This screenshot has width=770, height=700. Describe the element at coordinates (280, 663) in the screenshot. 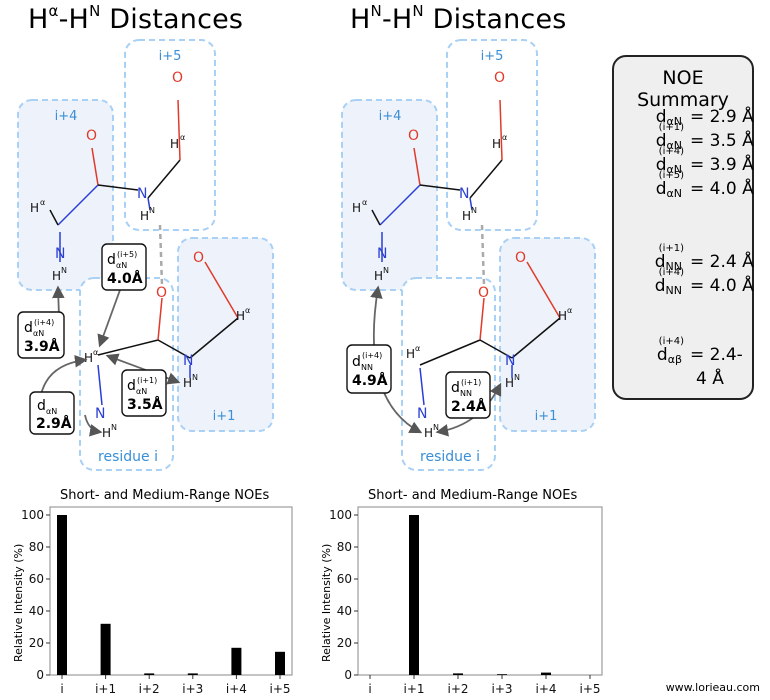

I see `bar-i+5` at that location.